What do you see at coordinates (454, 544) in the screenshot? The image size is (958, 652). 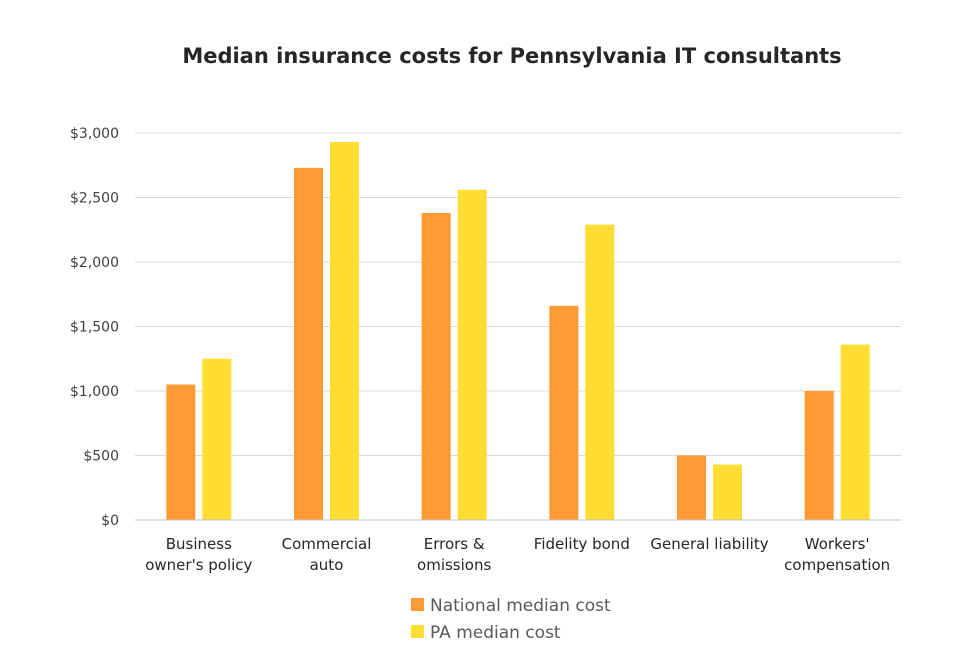 I see `x-tick-label: Errors &` at bounding box center [454, 544].